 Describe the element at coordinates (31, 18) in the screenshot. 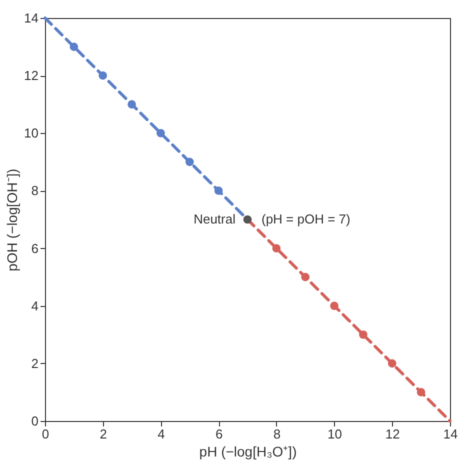

I see `y-tick-label: 14` at that location.